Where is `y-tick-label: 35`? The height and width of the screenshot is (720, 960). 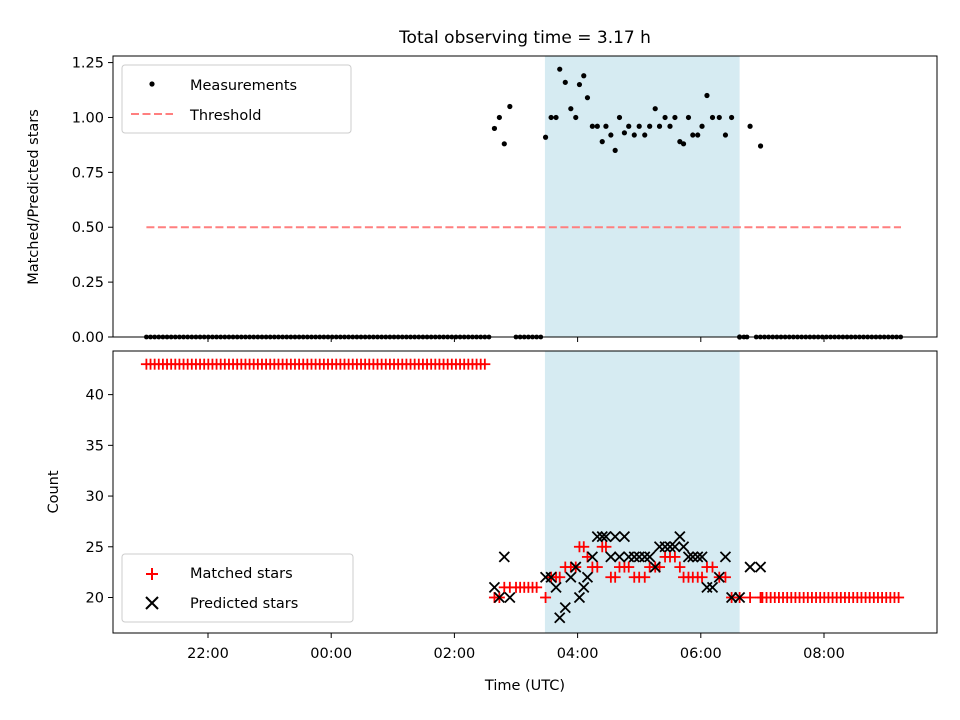 y-tick-label: 35 is located at coordinates (95, 446).